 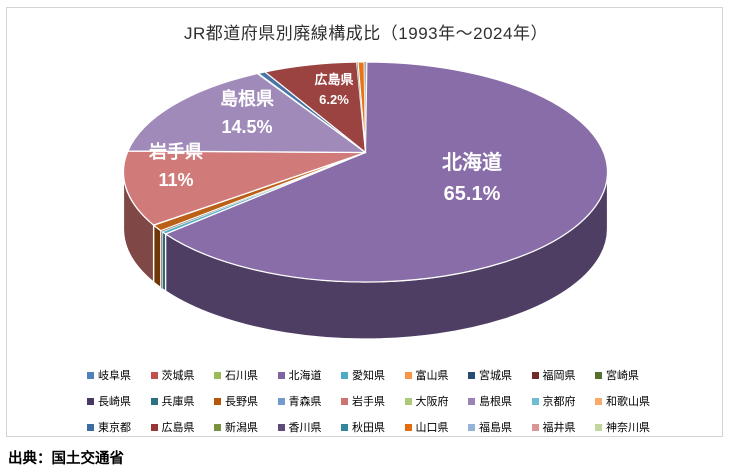 I want to click on legend-item: 神奈川県, so click(x=627, y=427).